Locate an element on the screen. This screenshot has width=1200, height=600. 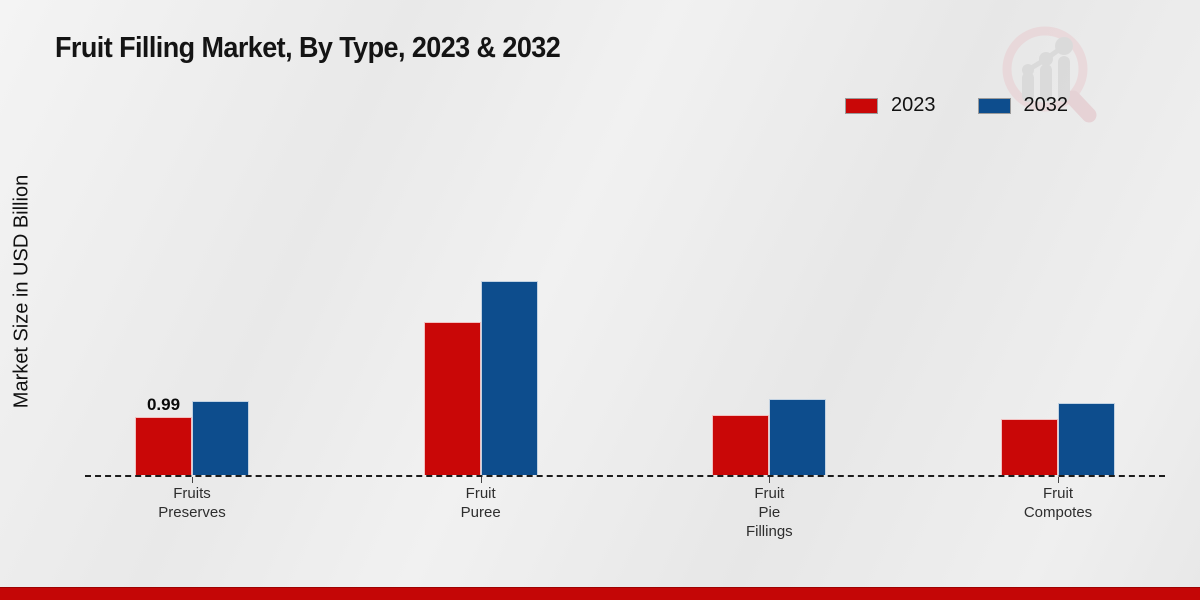
legend-label-2023: 2023 is located at coordinates (913, 105).